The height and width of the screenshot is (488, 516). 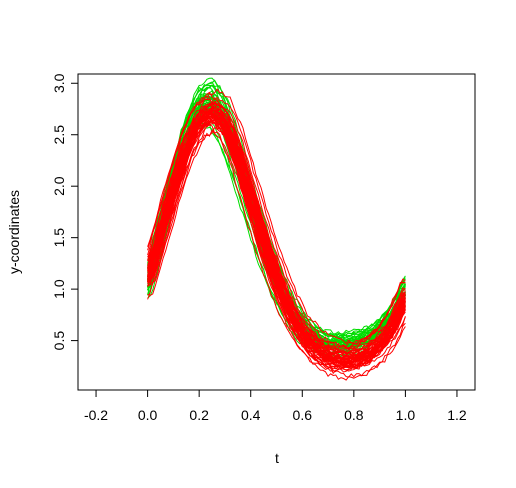 I want to click on x-axis: -0.2 0.0 0.2 0.4 0.6 0.8 1.0 1.2, so click(x=275, y=406).